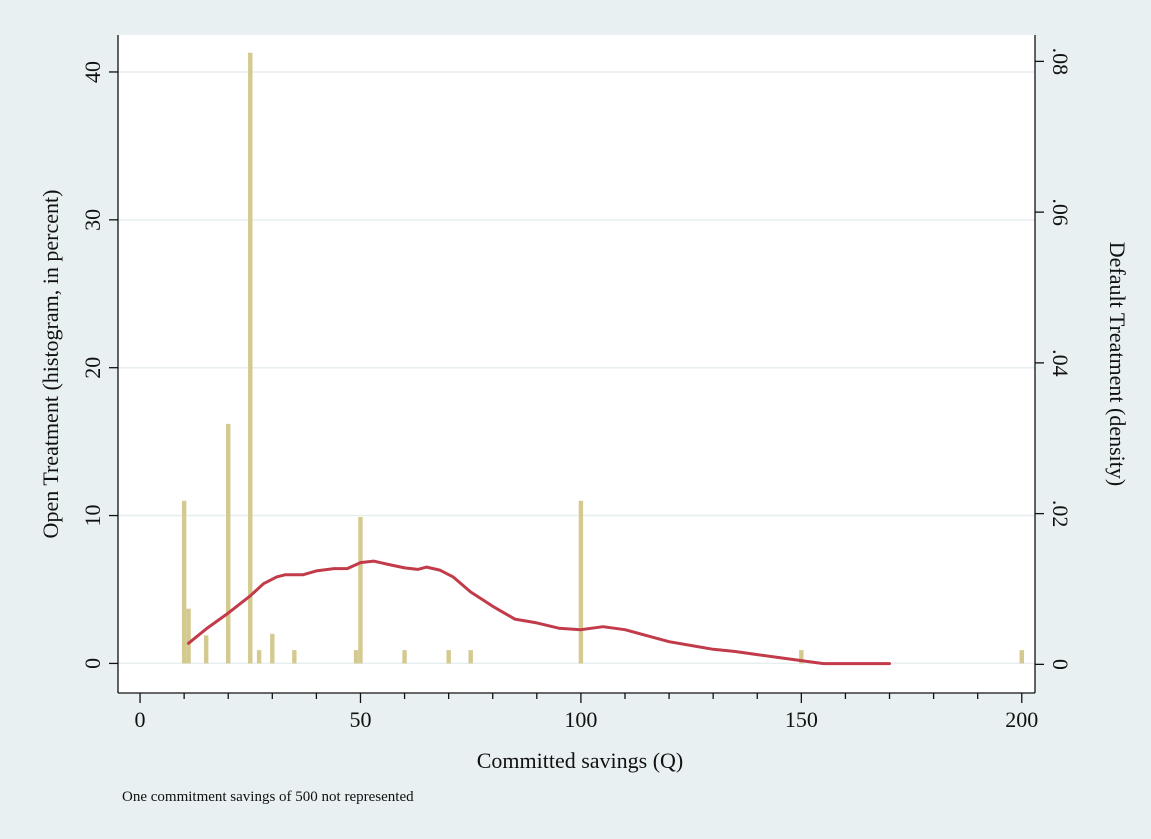 This screenshot has height=839, width=1151. What do you see at coordinates (92, 368) in the screenshot?
I see `y-left-tick-label: 20` at bounding box center [92, 368].